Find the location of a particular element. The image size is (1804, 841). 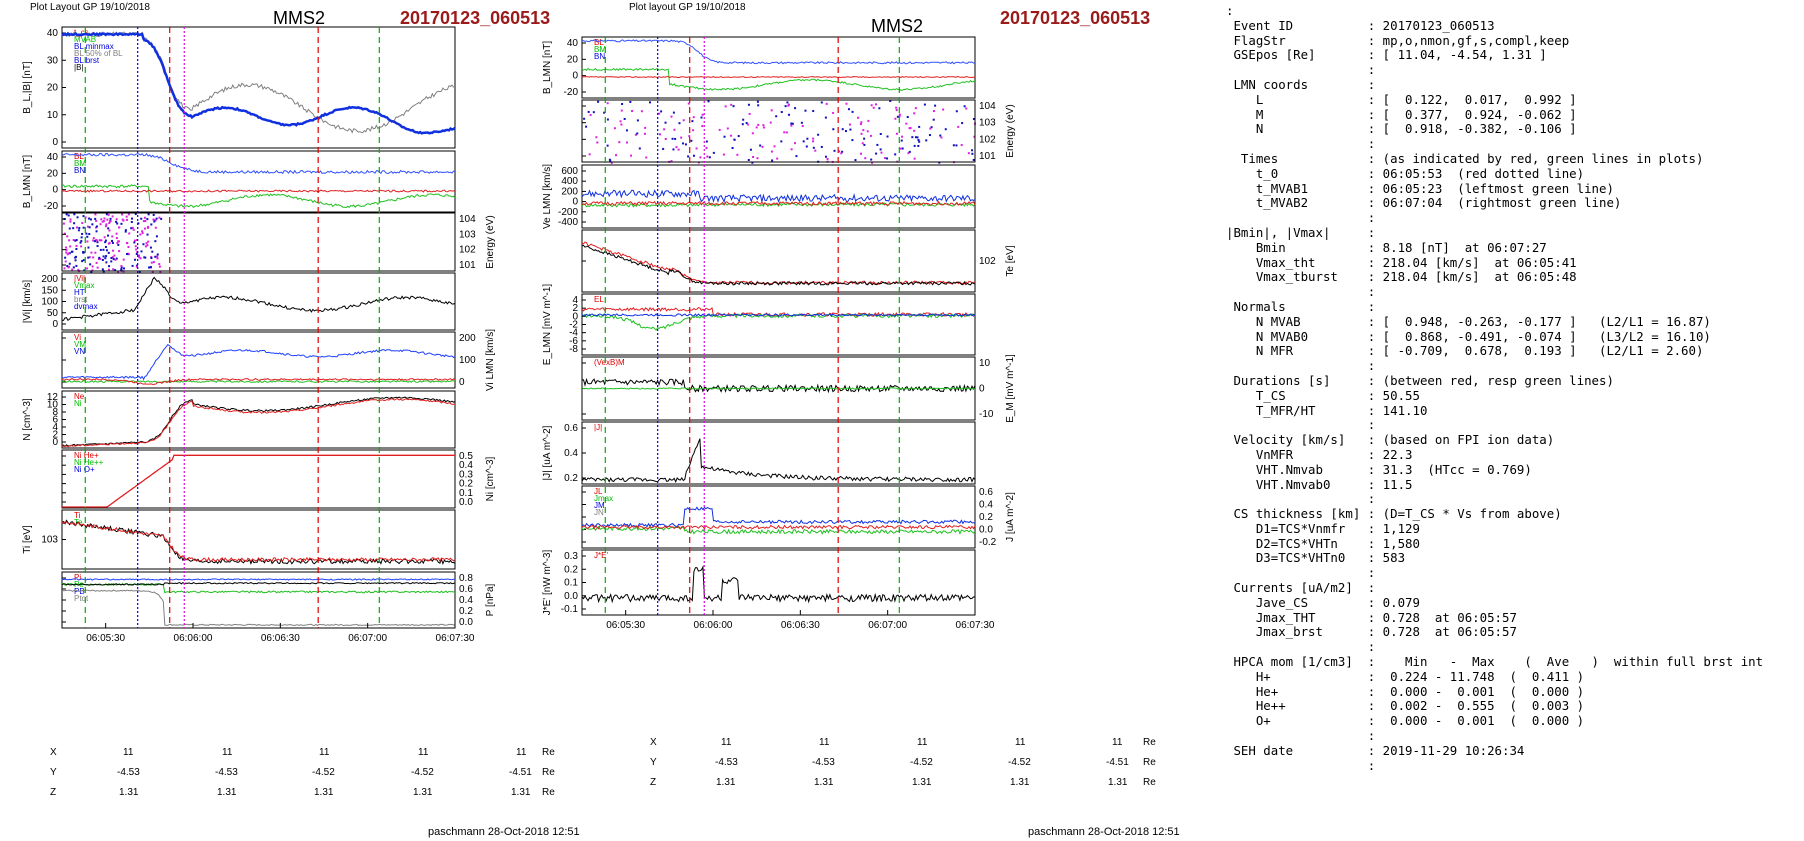

rcoord-unit-z: Re is located at coordinates (1149, 782).